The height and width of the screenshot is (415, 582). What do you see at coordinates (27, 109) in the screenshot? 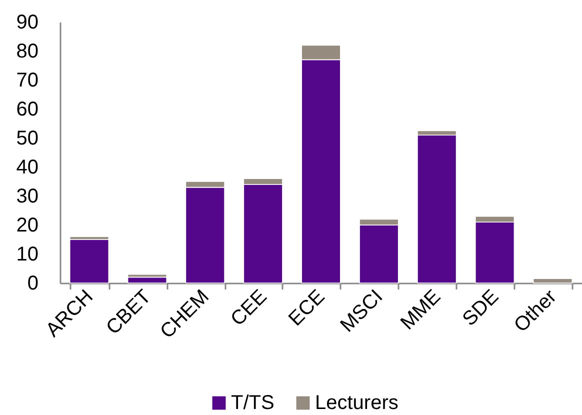
I see `y-tick-label: 60` at bounding box center [27, 109].